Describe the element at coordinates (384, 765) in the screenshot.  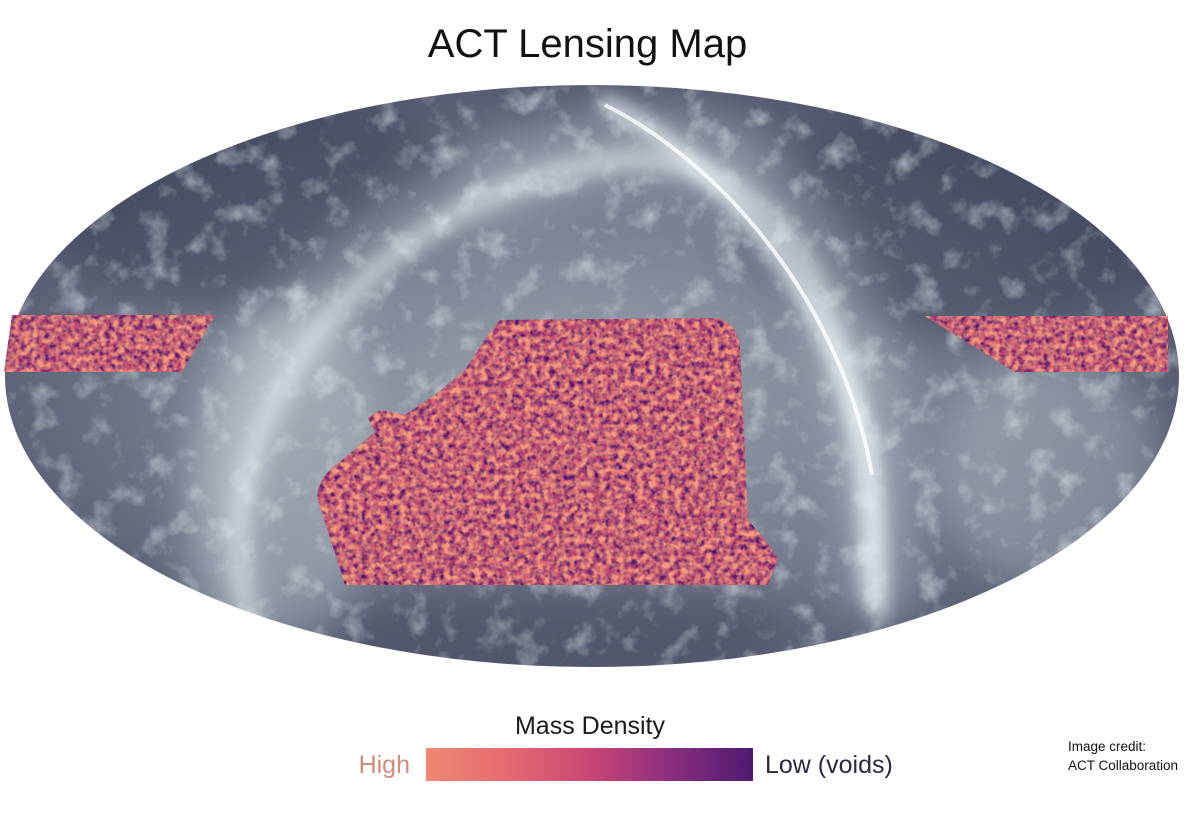
I see `legend-high-label: High` at that location.